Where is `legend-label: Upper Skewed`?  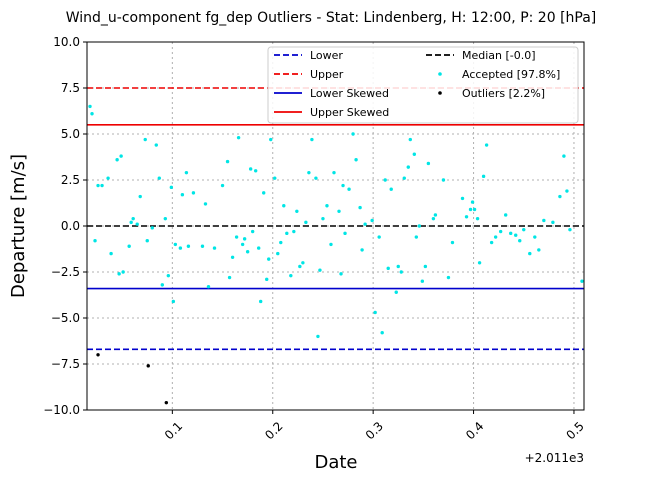
legend-label: Upper Skewed is located at coordinates (349, 112).